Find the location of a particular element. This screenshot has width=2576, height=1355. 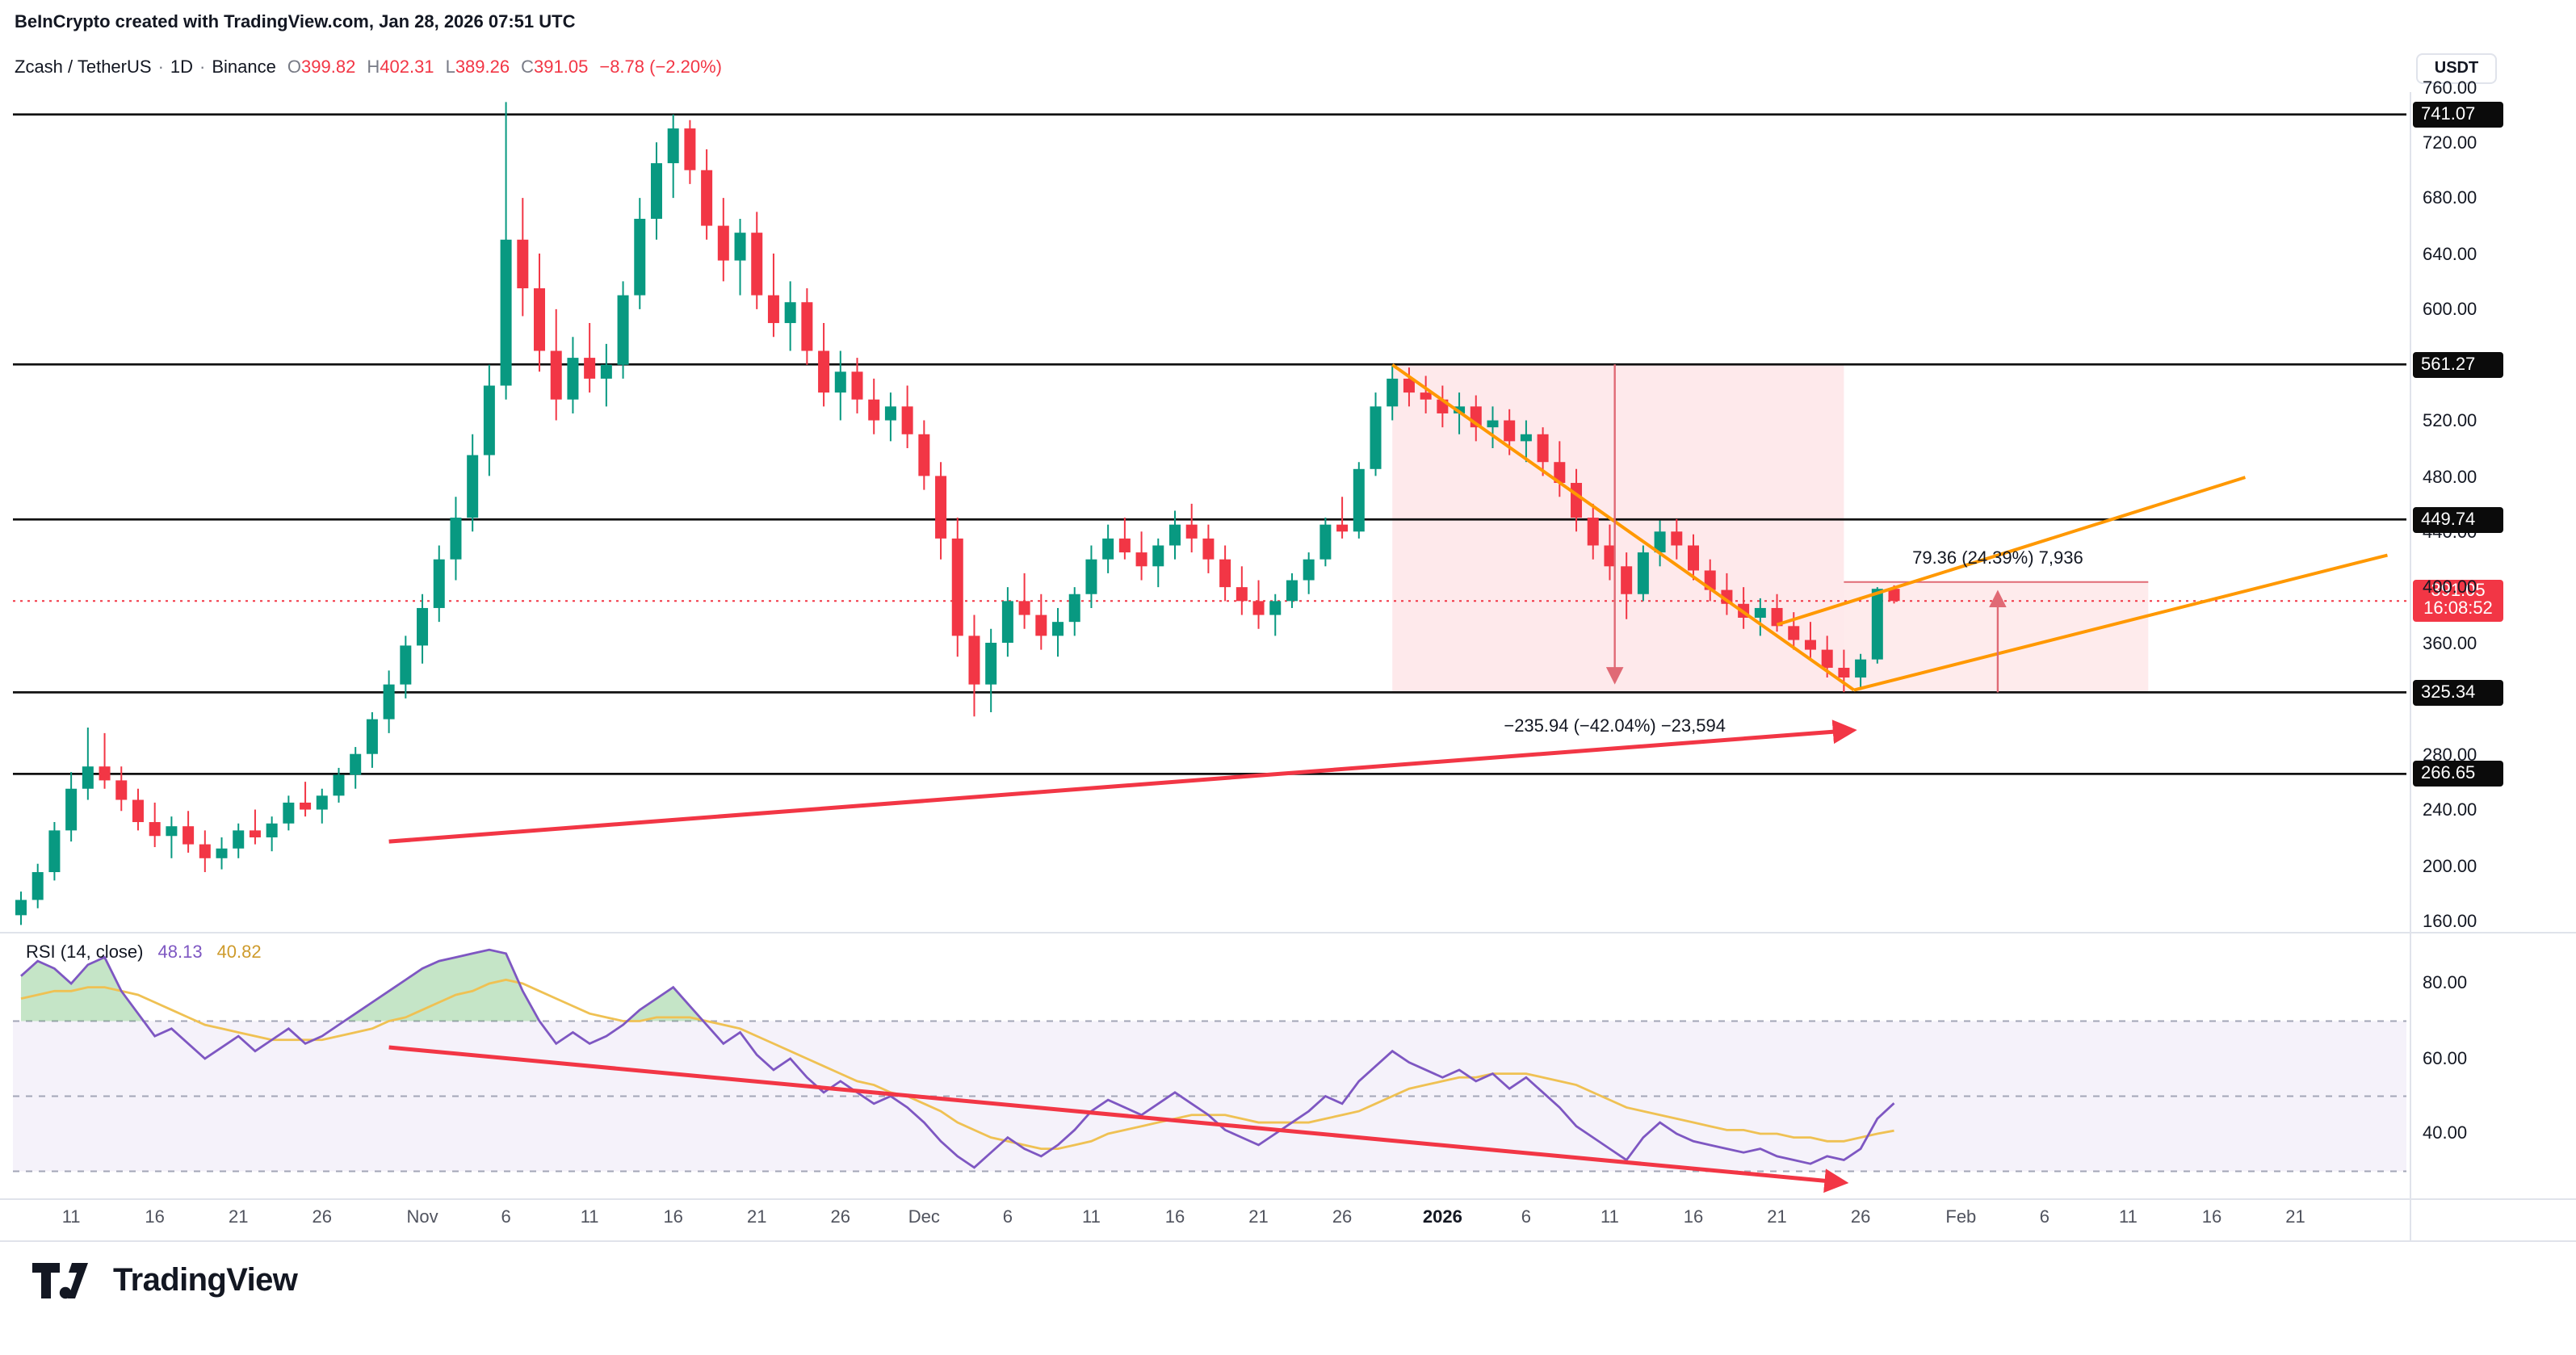

trend-arrow-line is located at coordinates (1122, 782).